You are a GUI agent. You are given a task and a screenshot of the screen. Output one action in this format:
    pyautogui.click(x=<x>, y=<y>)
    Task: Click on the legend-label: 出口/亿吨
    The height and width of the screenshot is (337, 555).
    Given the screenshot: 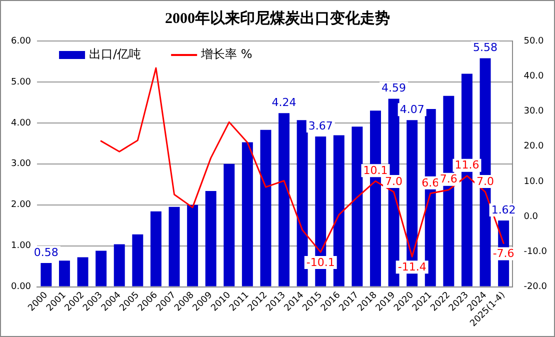 What is the action you would take?
    pyautogui.click(x=115, y=54)
    